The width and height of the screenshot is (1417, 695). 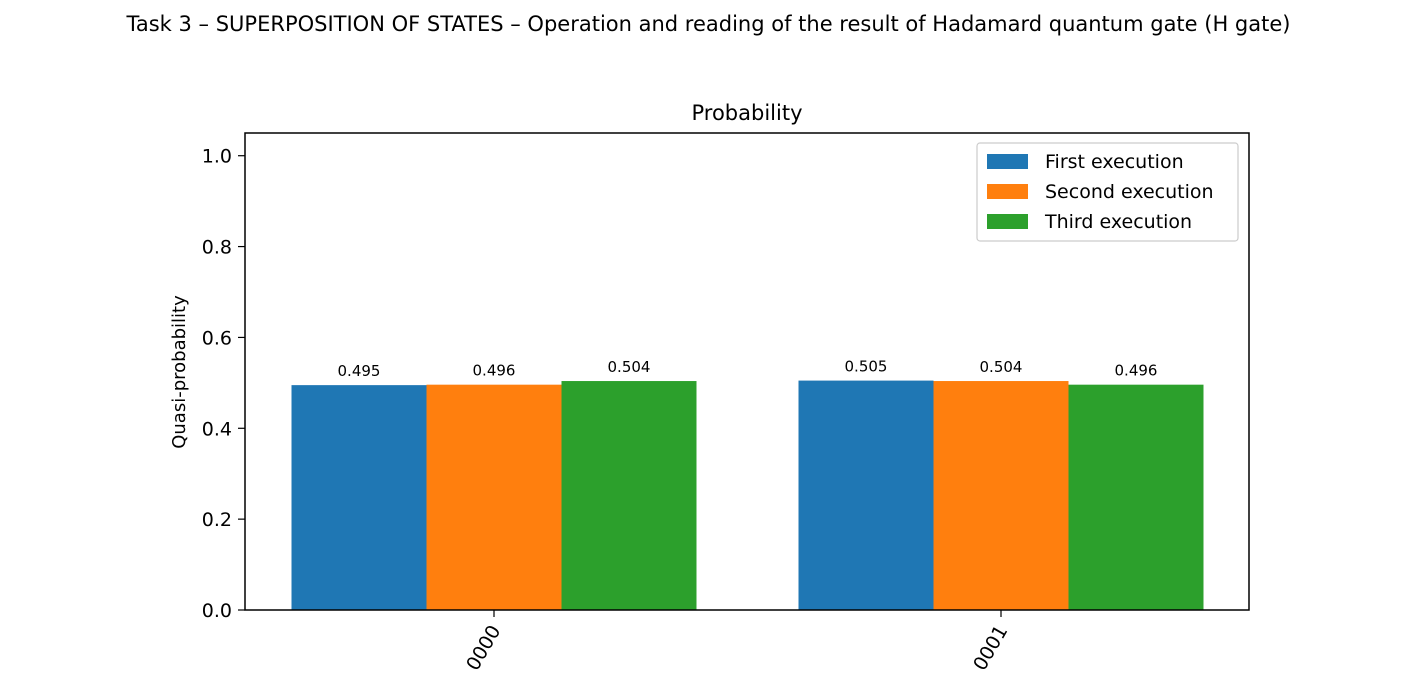 What do you see at coordinates (217, 429) in the screenshot?
I see `y-tick-label: 0.4` at bounding box center [217, 429].